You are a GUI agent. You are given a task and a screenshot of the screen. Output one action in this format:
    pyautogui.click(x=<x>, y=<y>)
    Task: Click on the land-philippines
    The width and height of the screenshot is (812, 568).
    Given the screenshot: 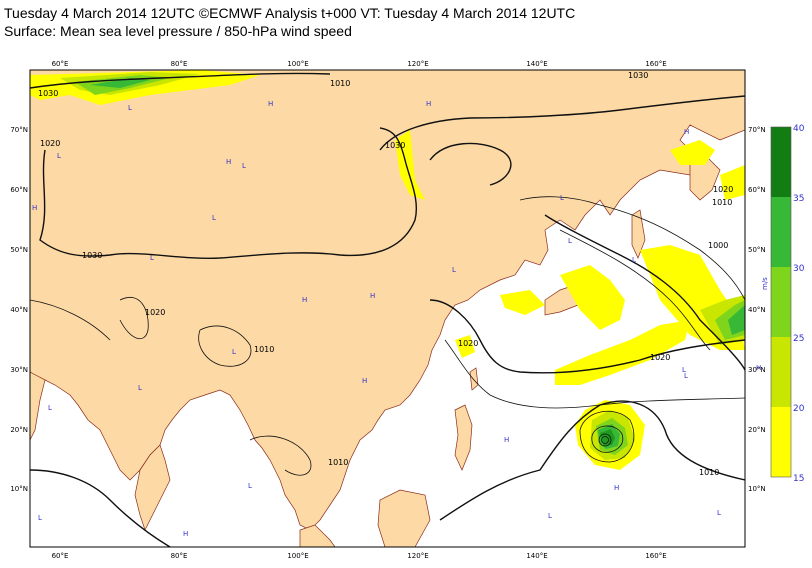 What is the action you would take?
    pyautogui.click(x=463, y=437)
    